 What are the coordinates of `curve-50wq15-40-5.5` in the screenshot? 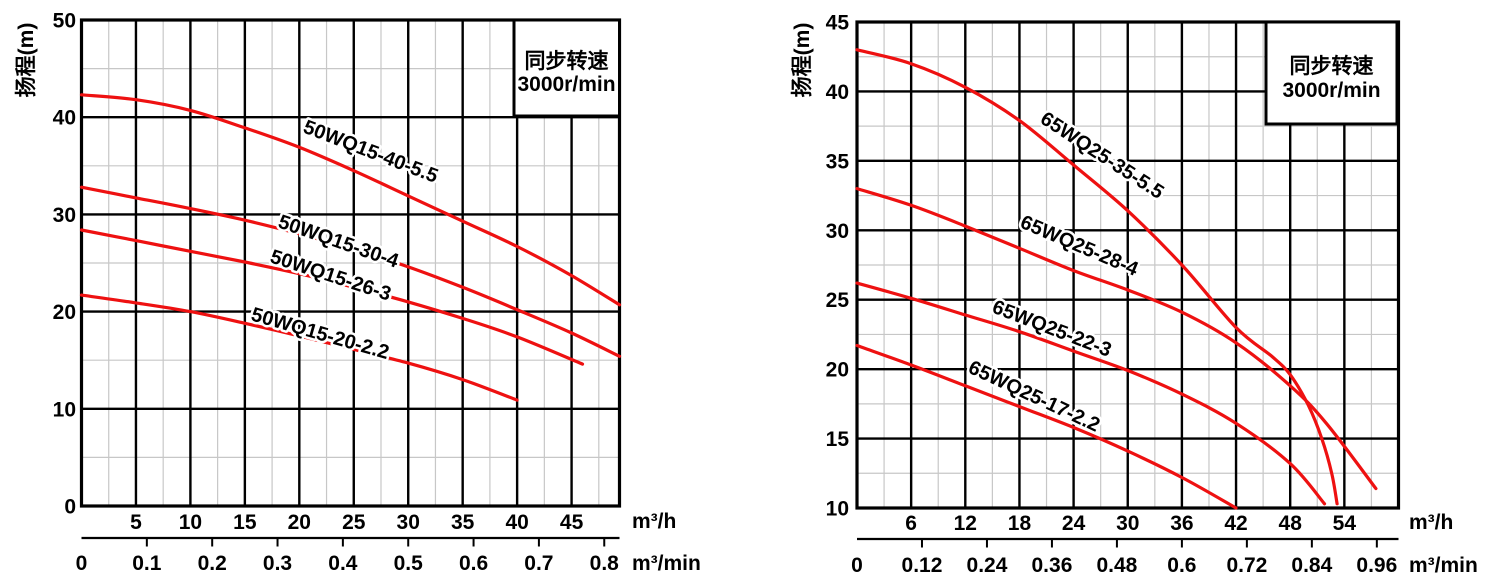 It's located at (350, 200).